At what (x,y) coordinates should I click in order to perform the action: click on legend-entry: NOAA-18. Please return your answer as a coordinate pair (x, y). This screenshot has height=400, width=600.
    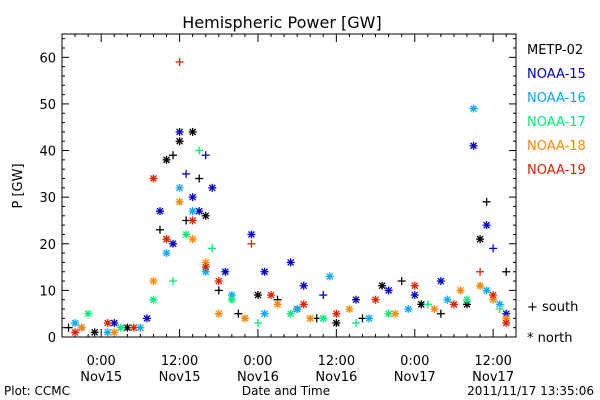
    Looking at the image, I should click on (556, 146).